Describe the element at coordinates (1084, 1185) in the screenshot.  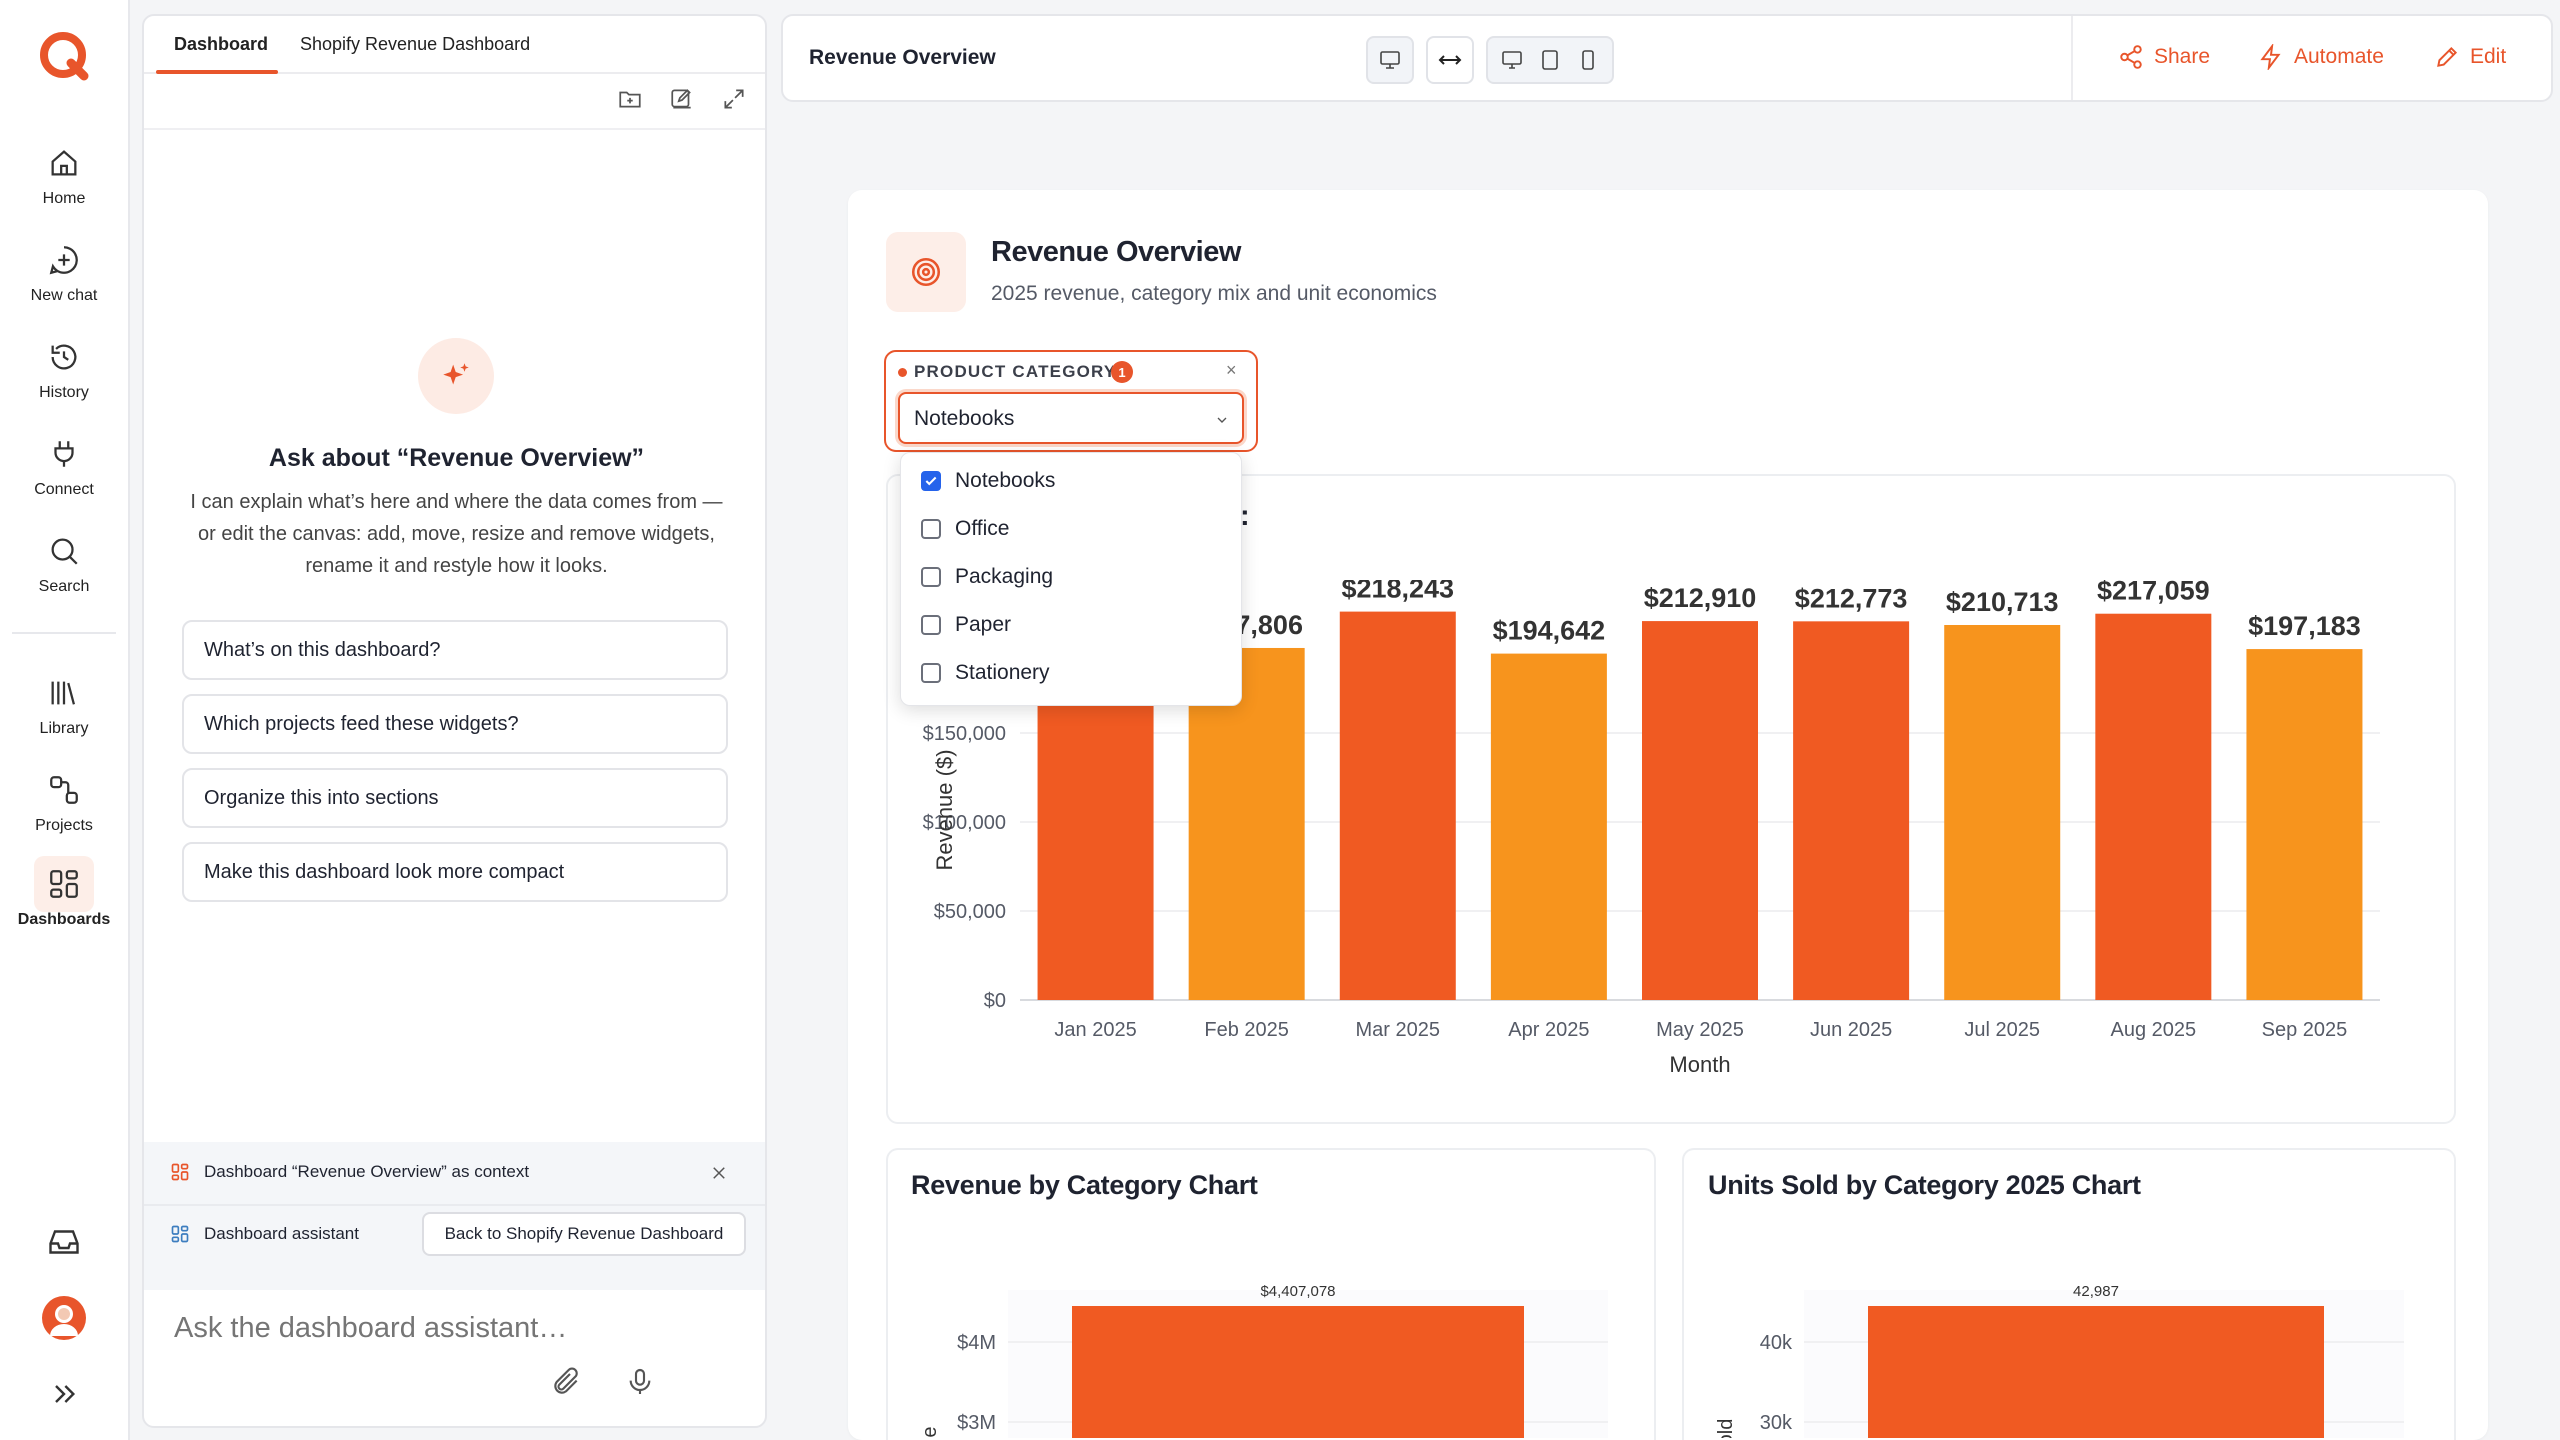
I see `revenue-by-category-title: Revenue by Category Chart` at that location.